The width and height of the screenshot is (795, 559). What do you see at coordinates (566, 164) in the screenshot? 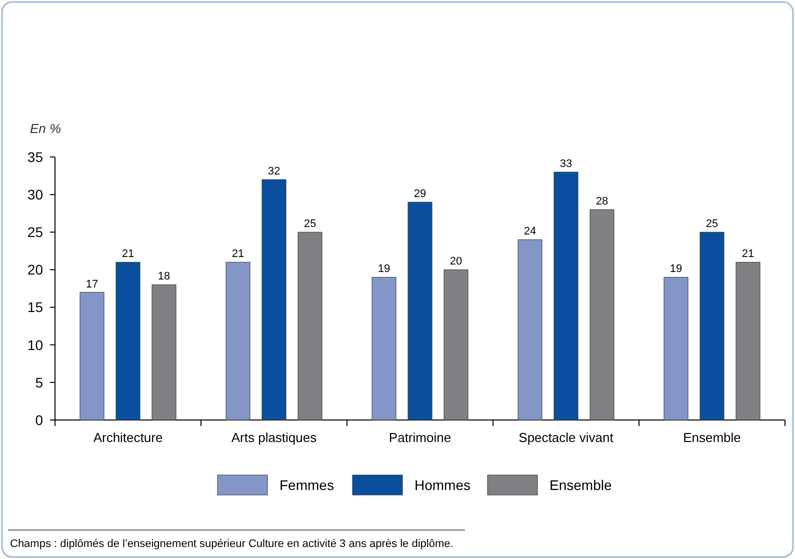
I see `data-label: 33` at bounding box center [566, 164].